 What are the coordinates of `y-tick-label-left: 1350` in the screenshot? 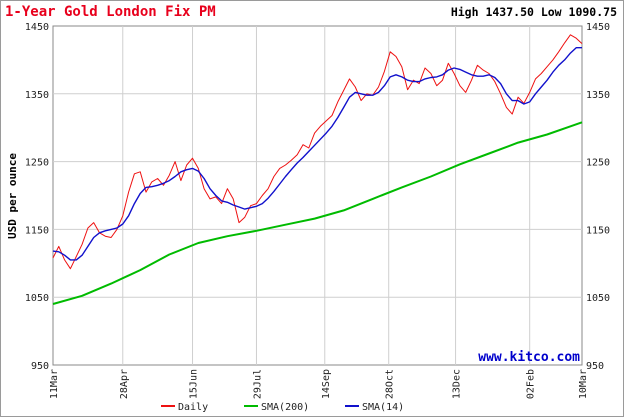 It's located at (37, 95).